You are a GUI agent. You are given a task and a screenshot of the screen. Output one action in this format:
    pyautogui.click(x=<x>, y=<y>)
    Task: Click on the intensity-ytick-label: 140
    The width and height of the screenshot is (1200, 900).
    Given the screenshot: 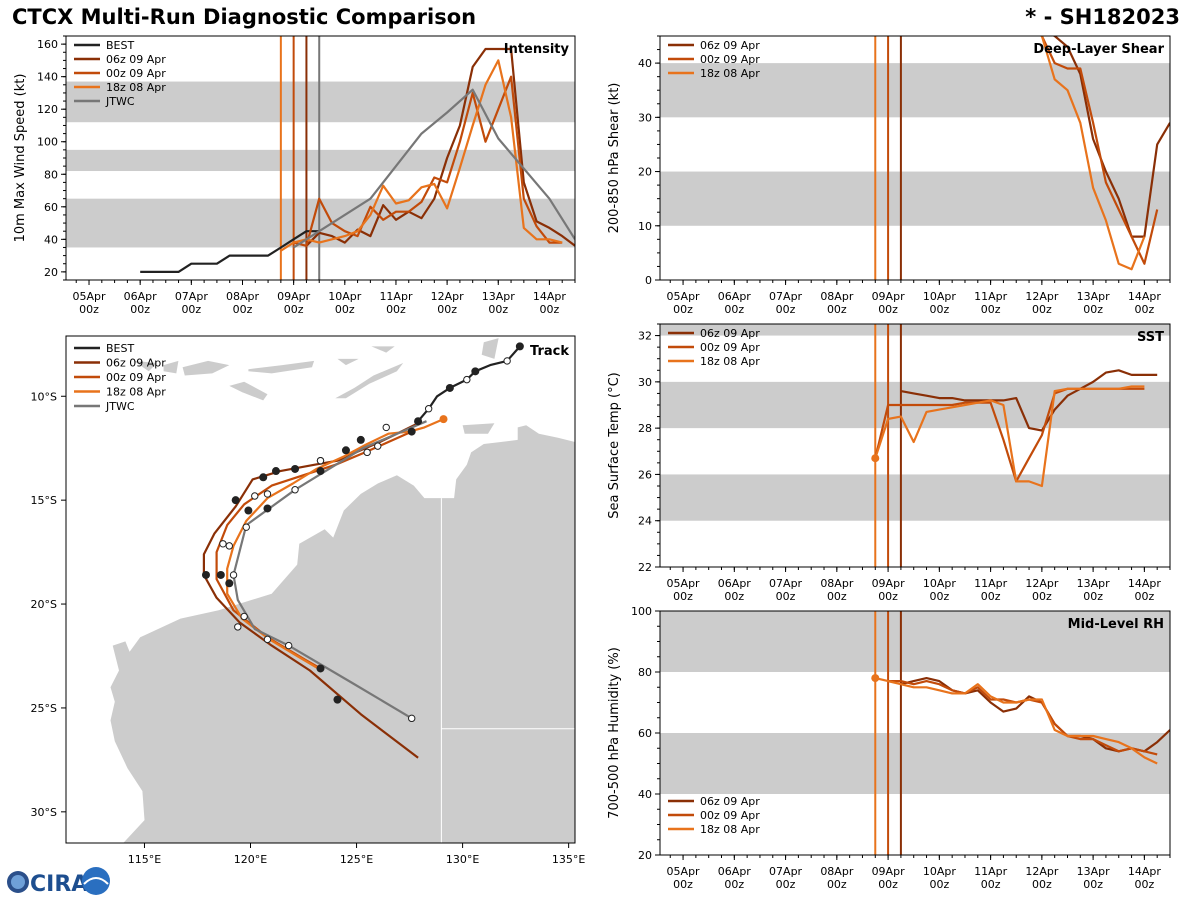 What is the action you would take?
    pyautogui.click(x=47, y=77)
    